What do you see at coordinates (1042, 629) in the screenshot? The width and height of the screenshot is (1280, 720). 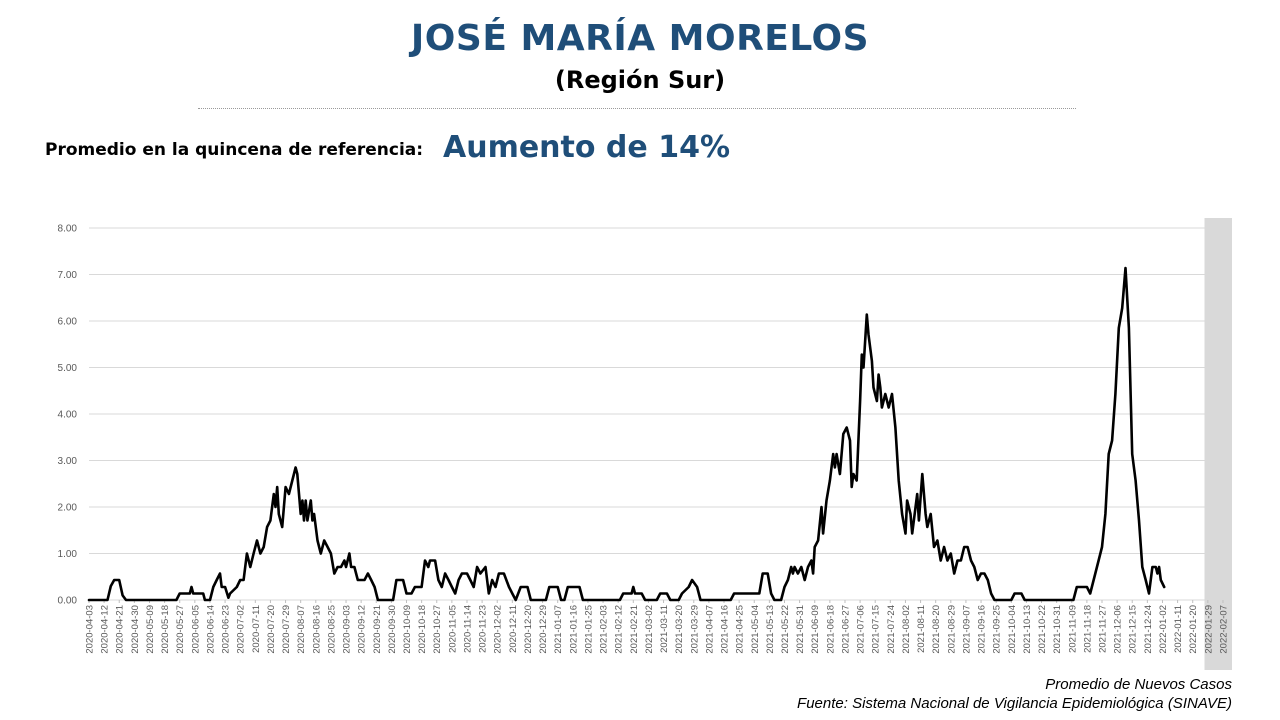 I see `x-tick-label: 2021-10-22` at bounding box center [1042, 629].